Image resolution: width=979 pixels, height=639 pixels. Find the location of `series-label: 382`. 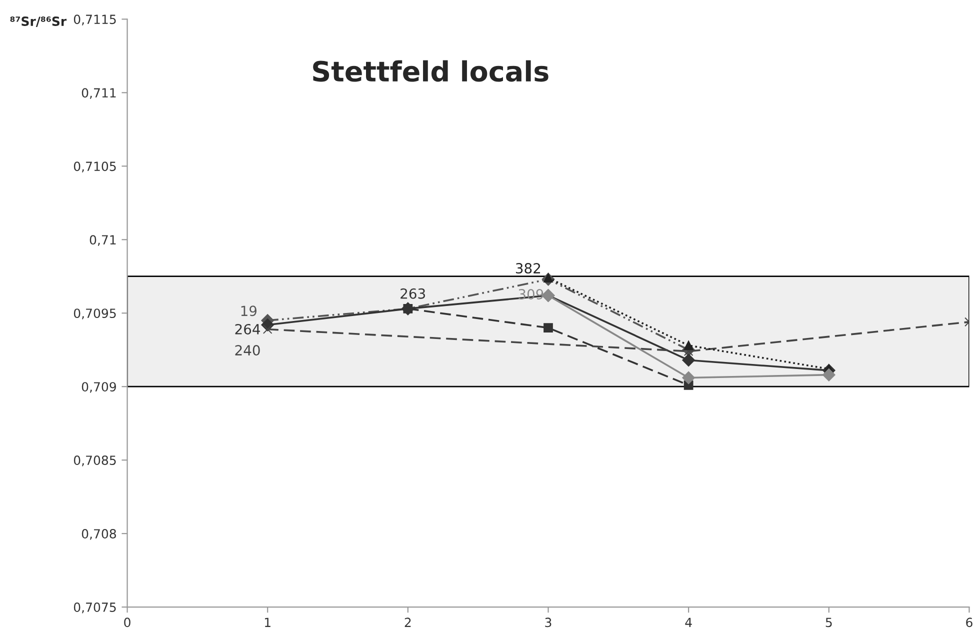

series-label: 382 is located at coordinates (528, 268).